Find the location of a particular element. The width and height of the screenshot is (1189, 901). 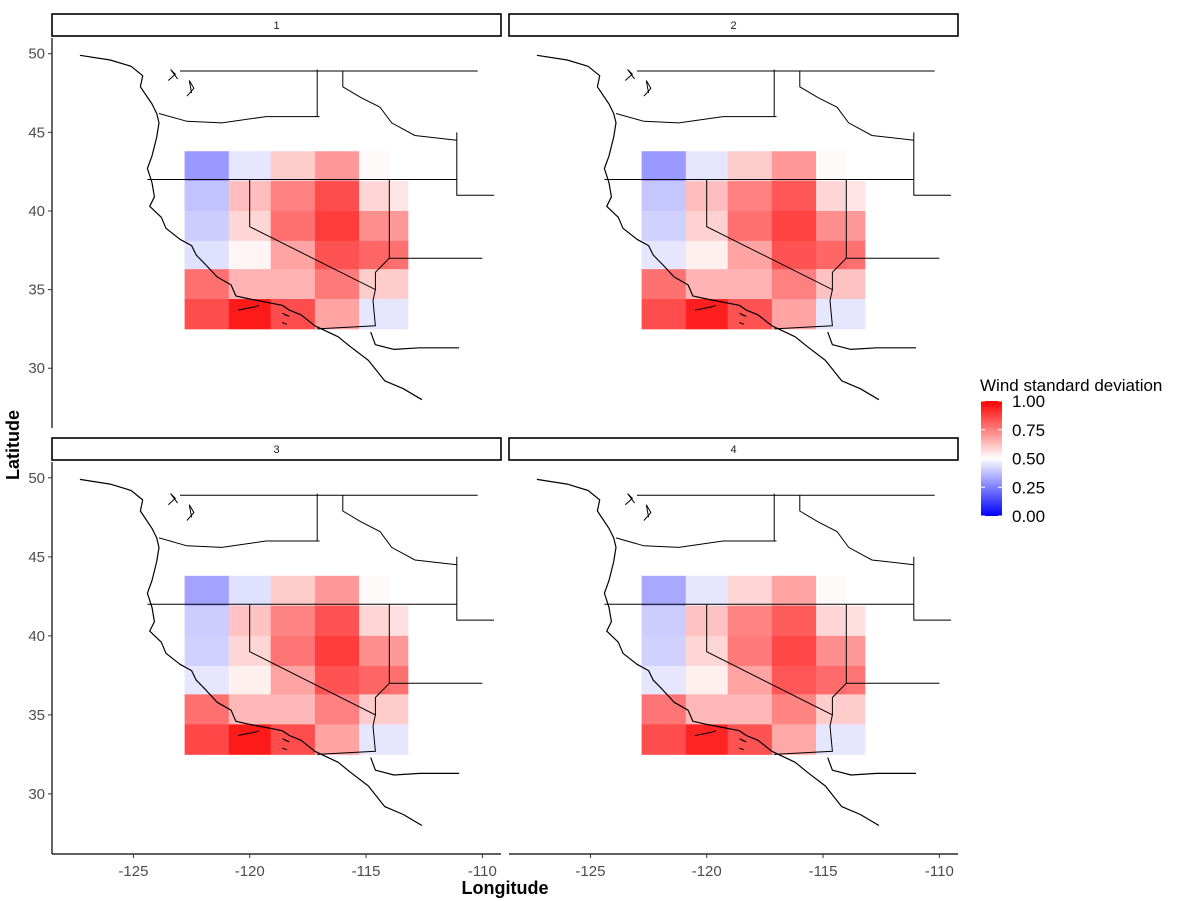

facet-strip-label: 2 is located at coordinates (733, 26).